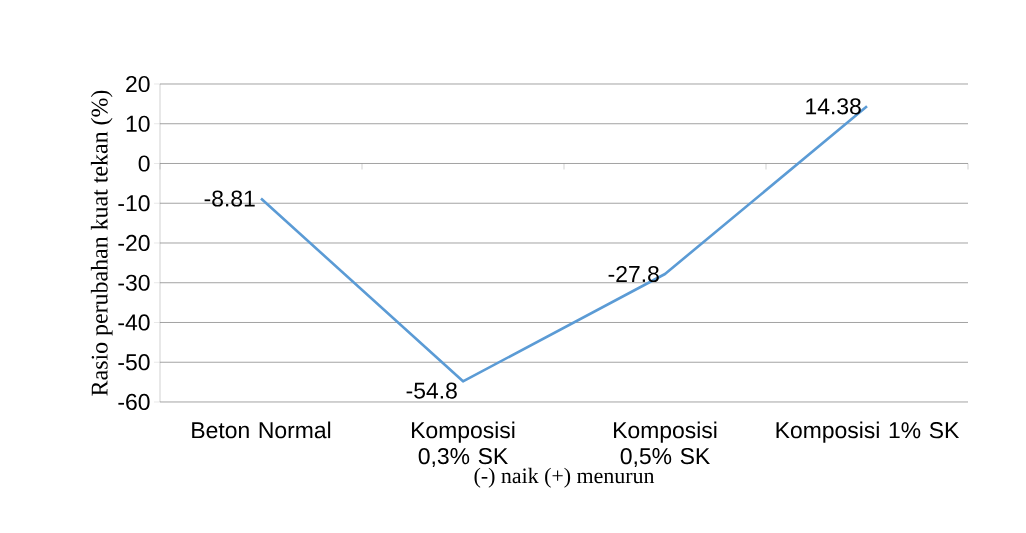 The width and height of the screenshot is (1026, 533). What do you see at coordinates (633, 274) in the screenshot?
I see `data-label: -27.8` at bounding box center [633, 274].